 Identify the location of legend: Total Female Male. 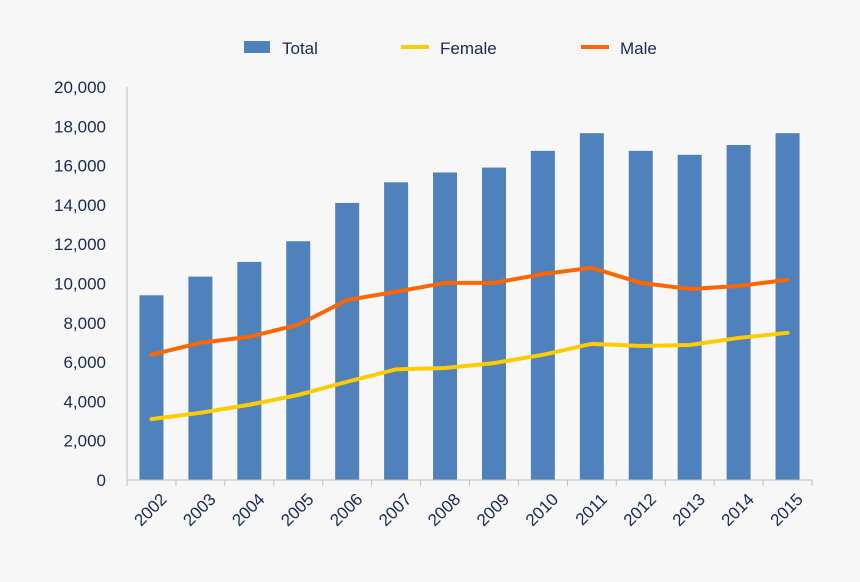
(450, 48).